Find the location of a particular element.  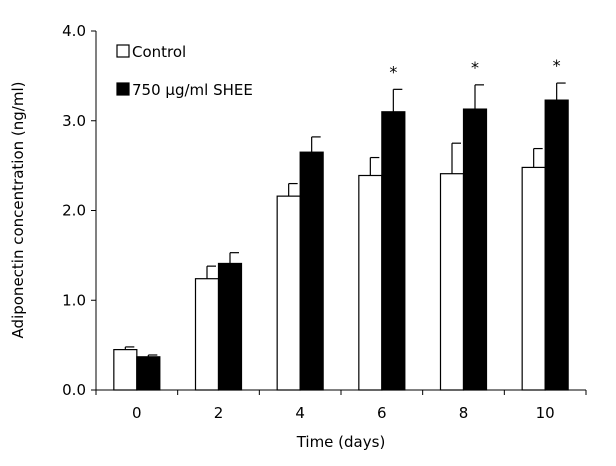

x-tick-label: 8 is located at coordinates (464, 413).